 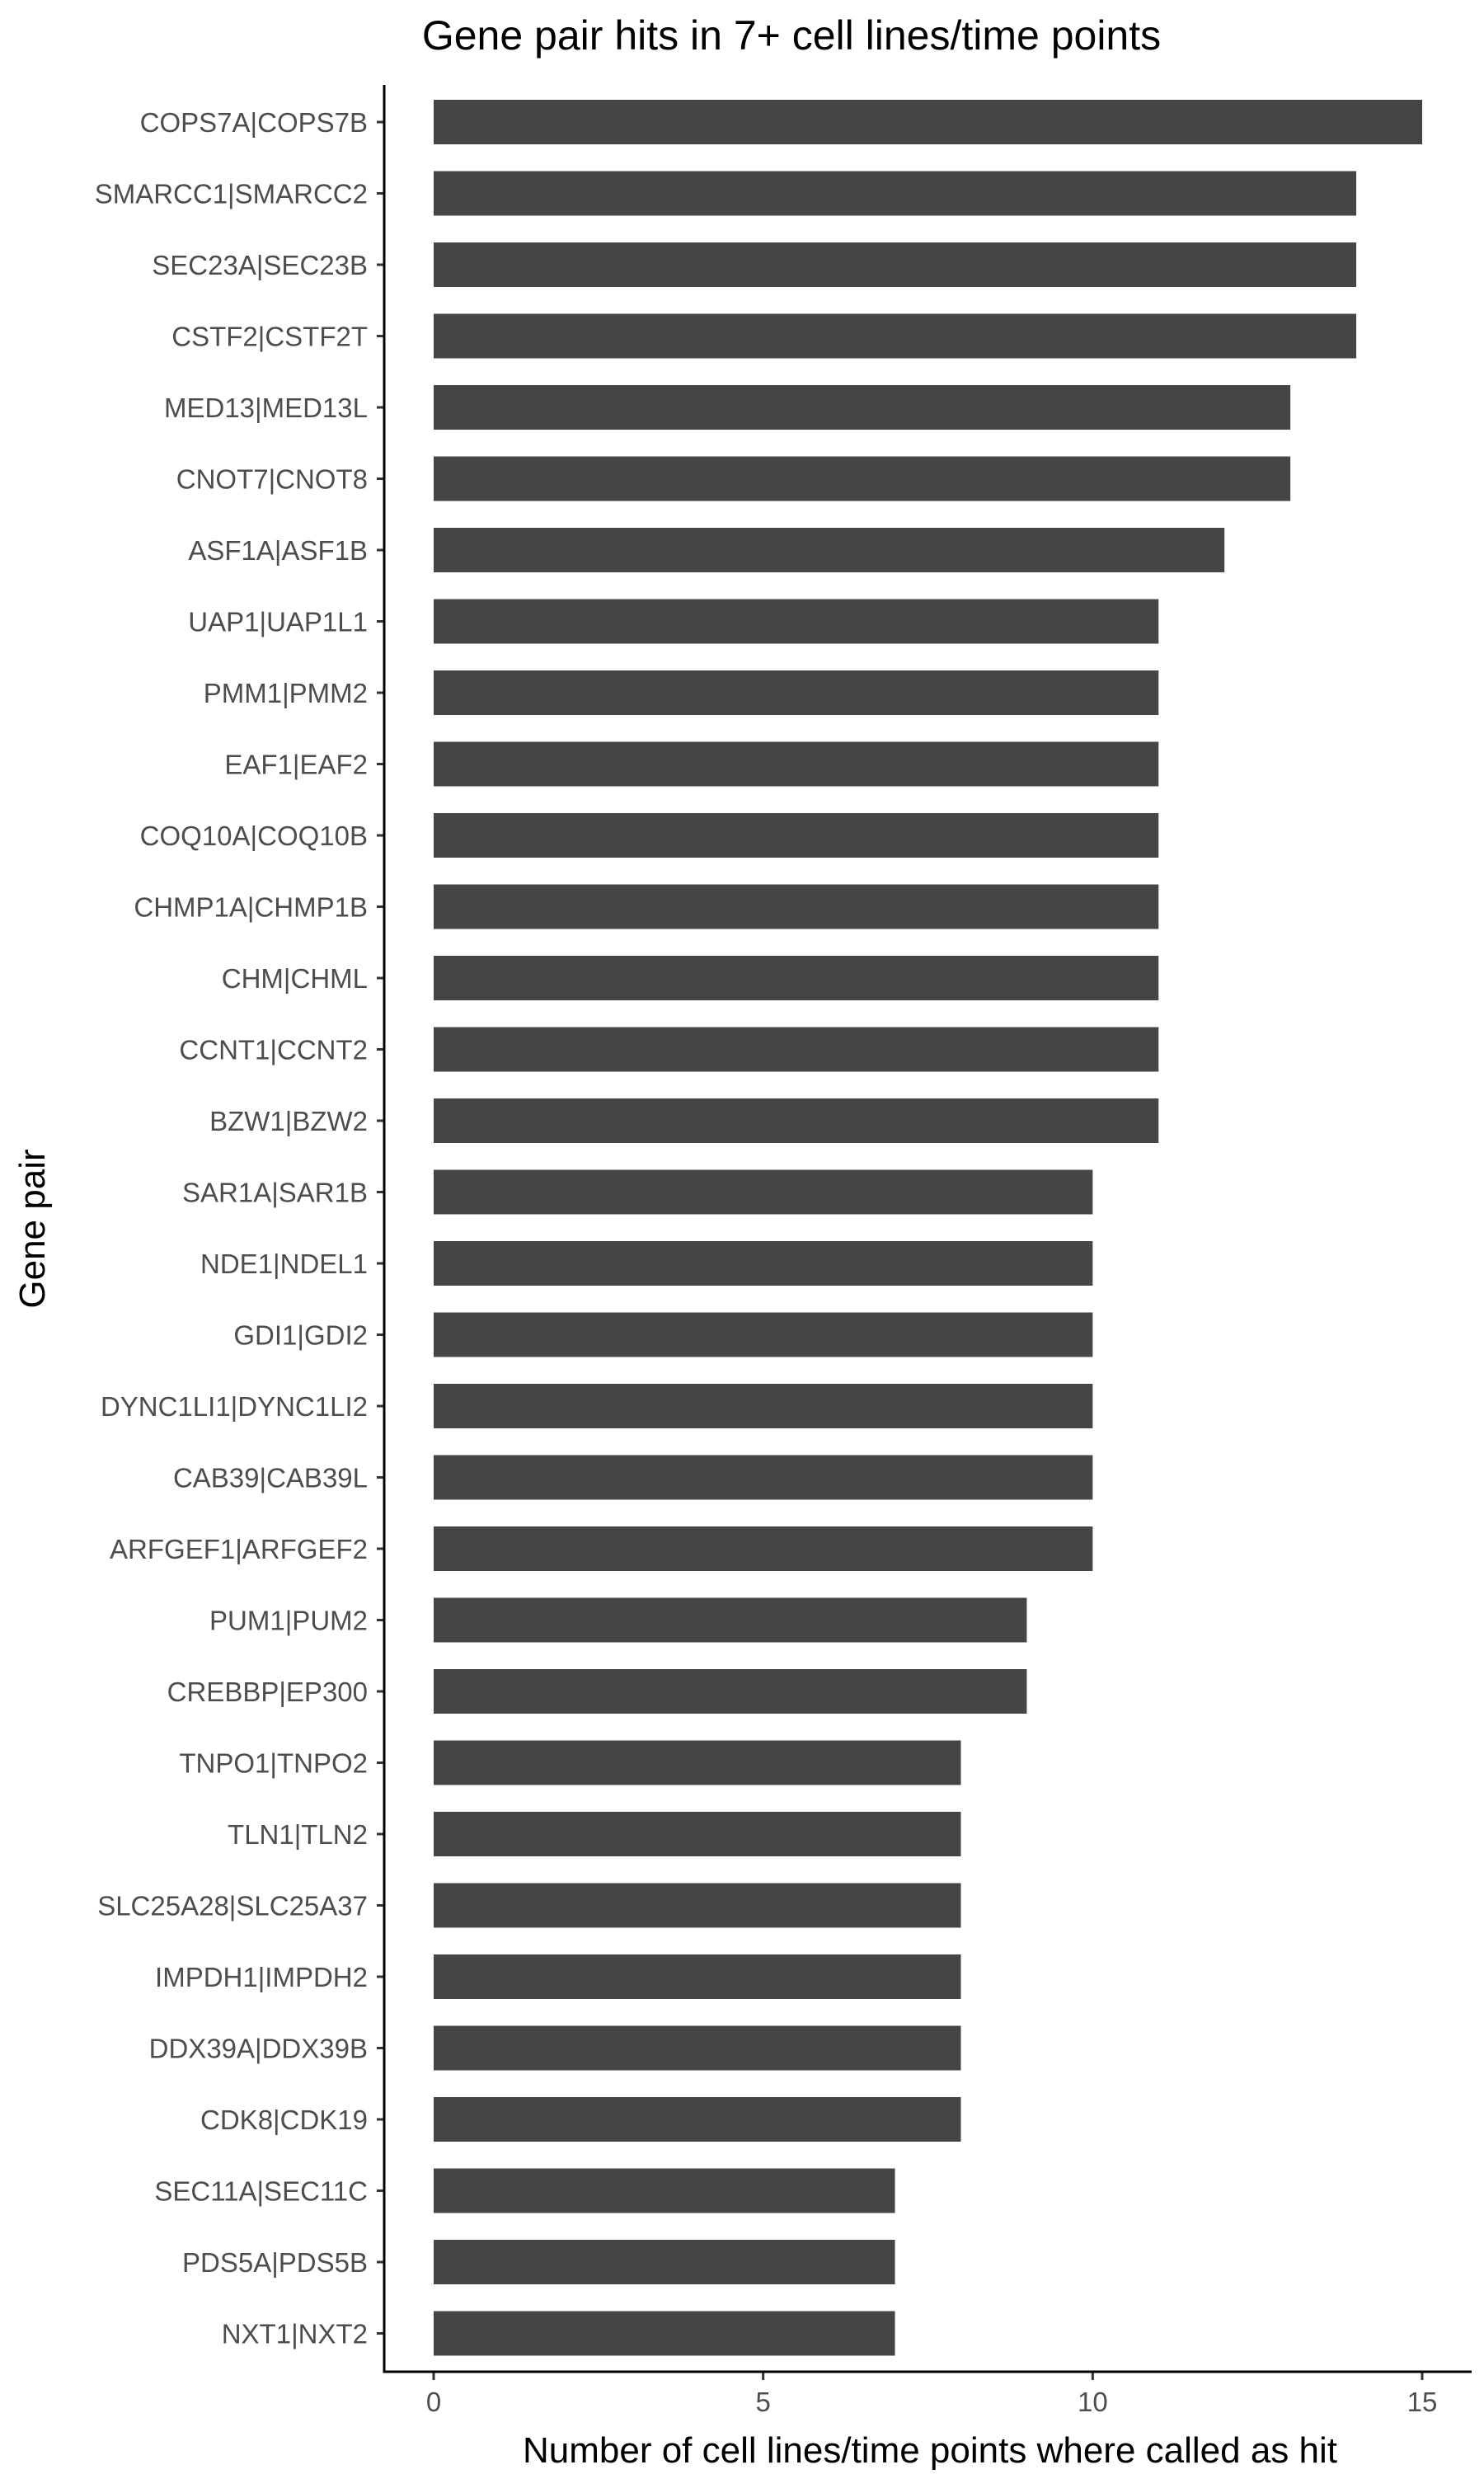 What do you see at coordinates (298, 1834) in the screenshot?
I see `y-tick-label: TLN1|TLN2` at bounding box center [298, 1834].